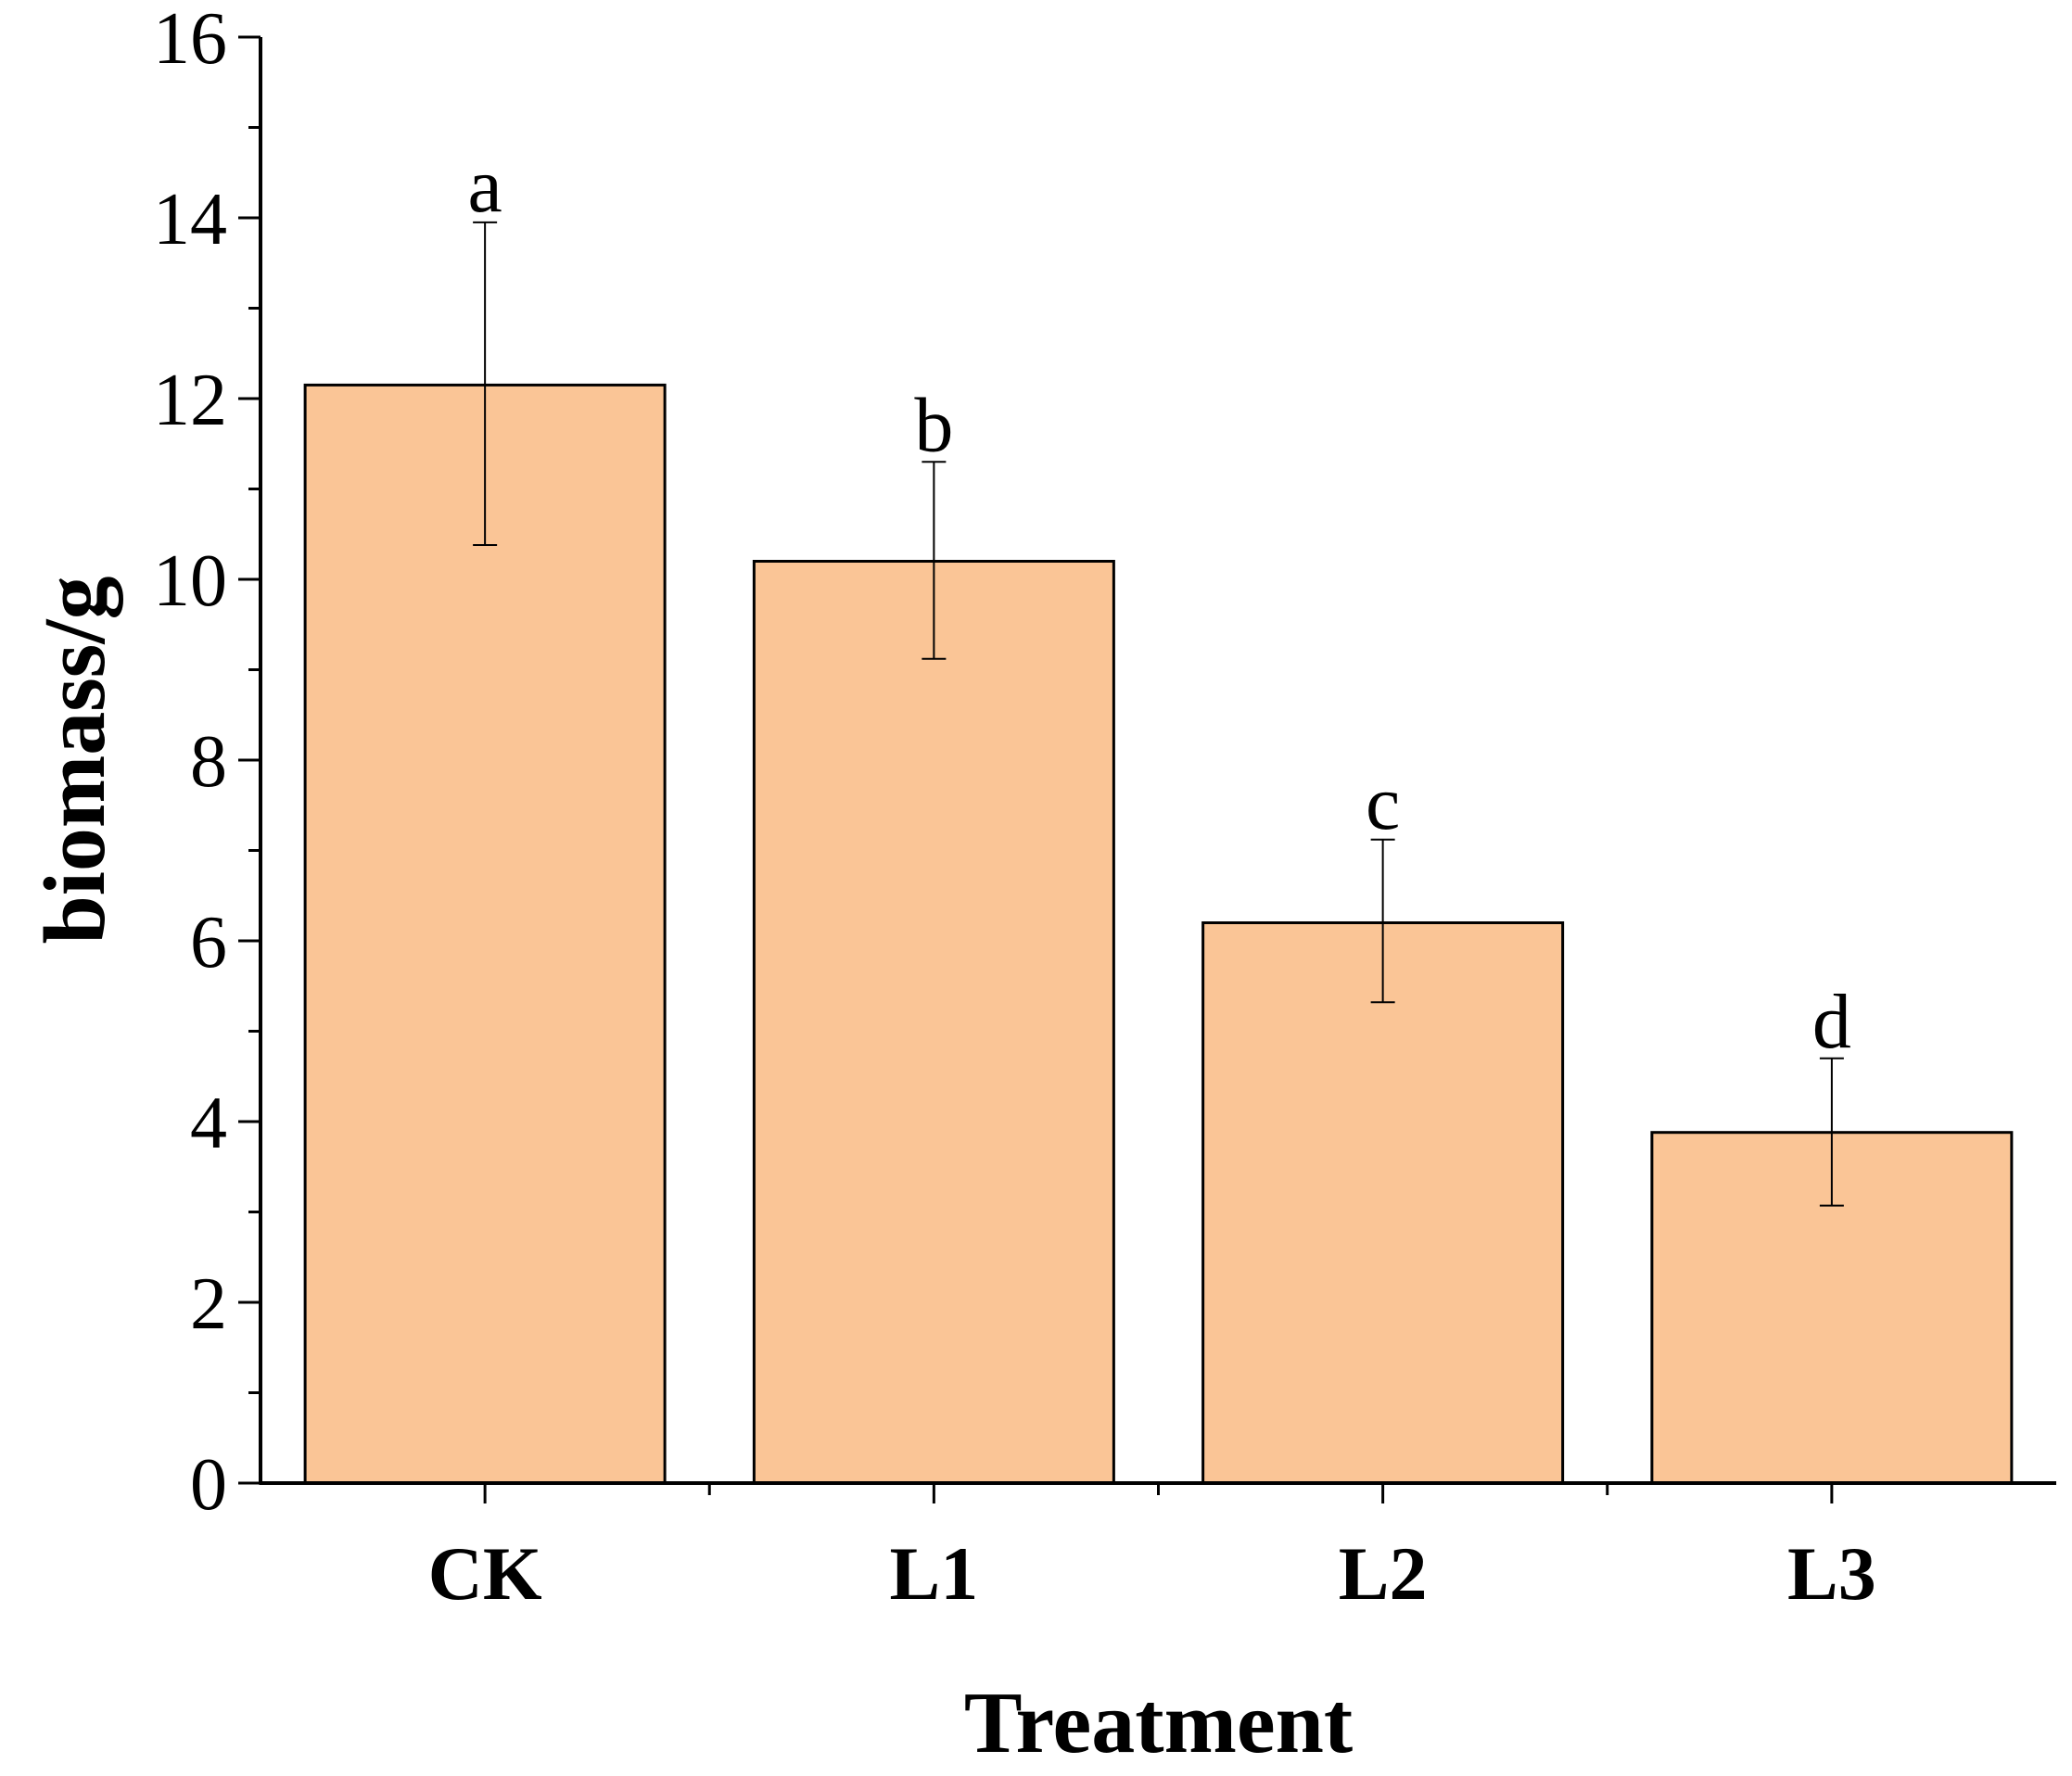 Image resolution: width=2072 pixels, height=1776 pixels. I want to click on y-tick-label: 4, so click(209, 1123).